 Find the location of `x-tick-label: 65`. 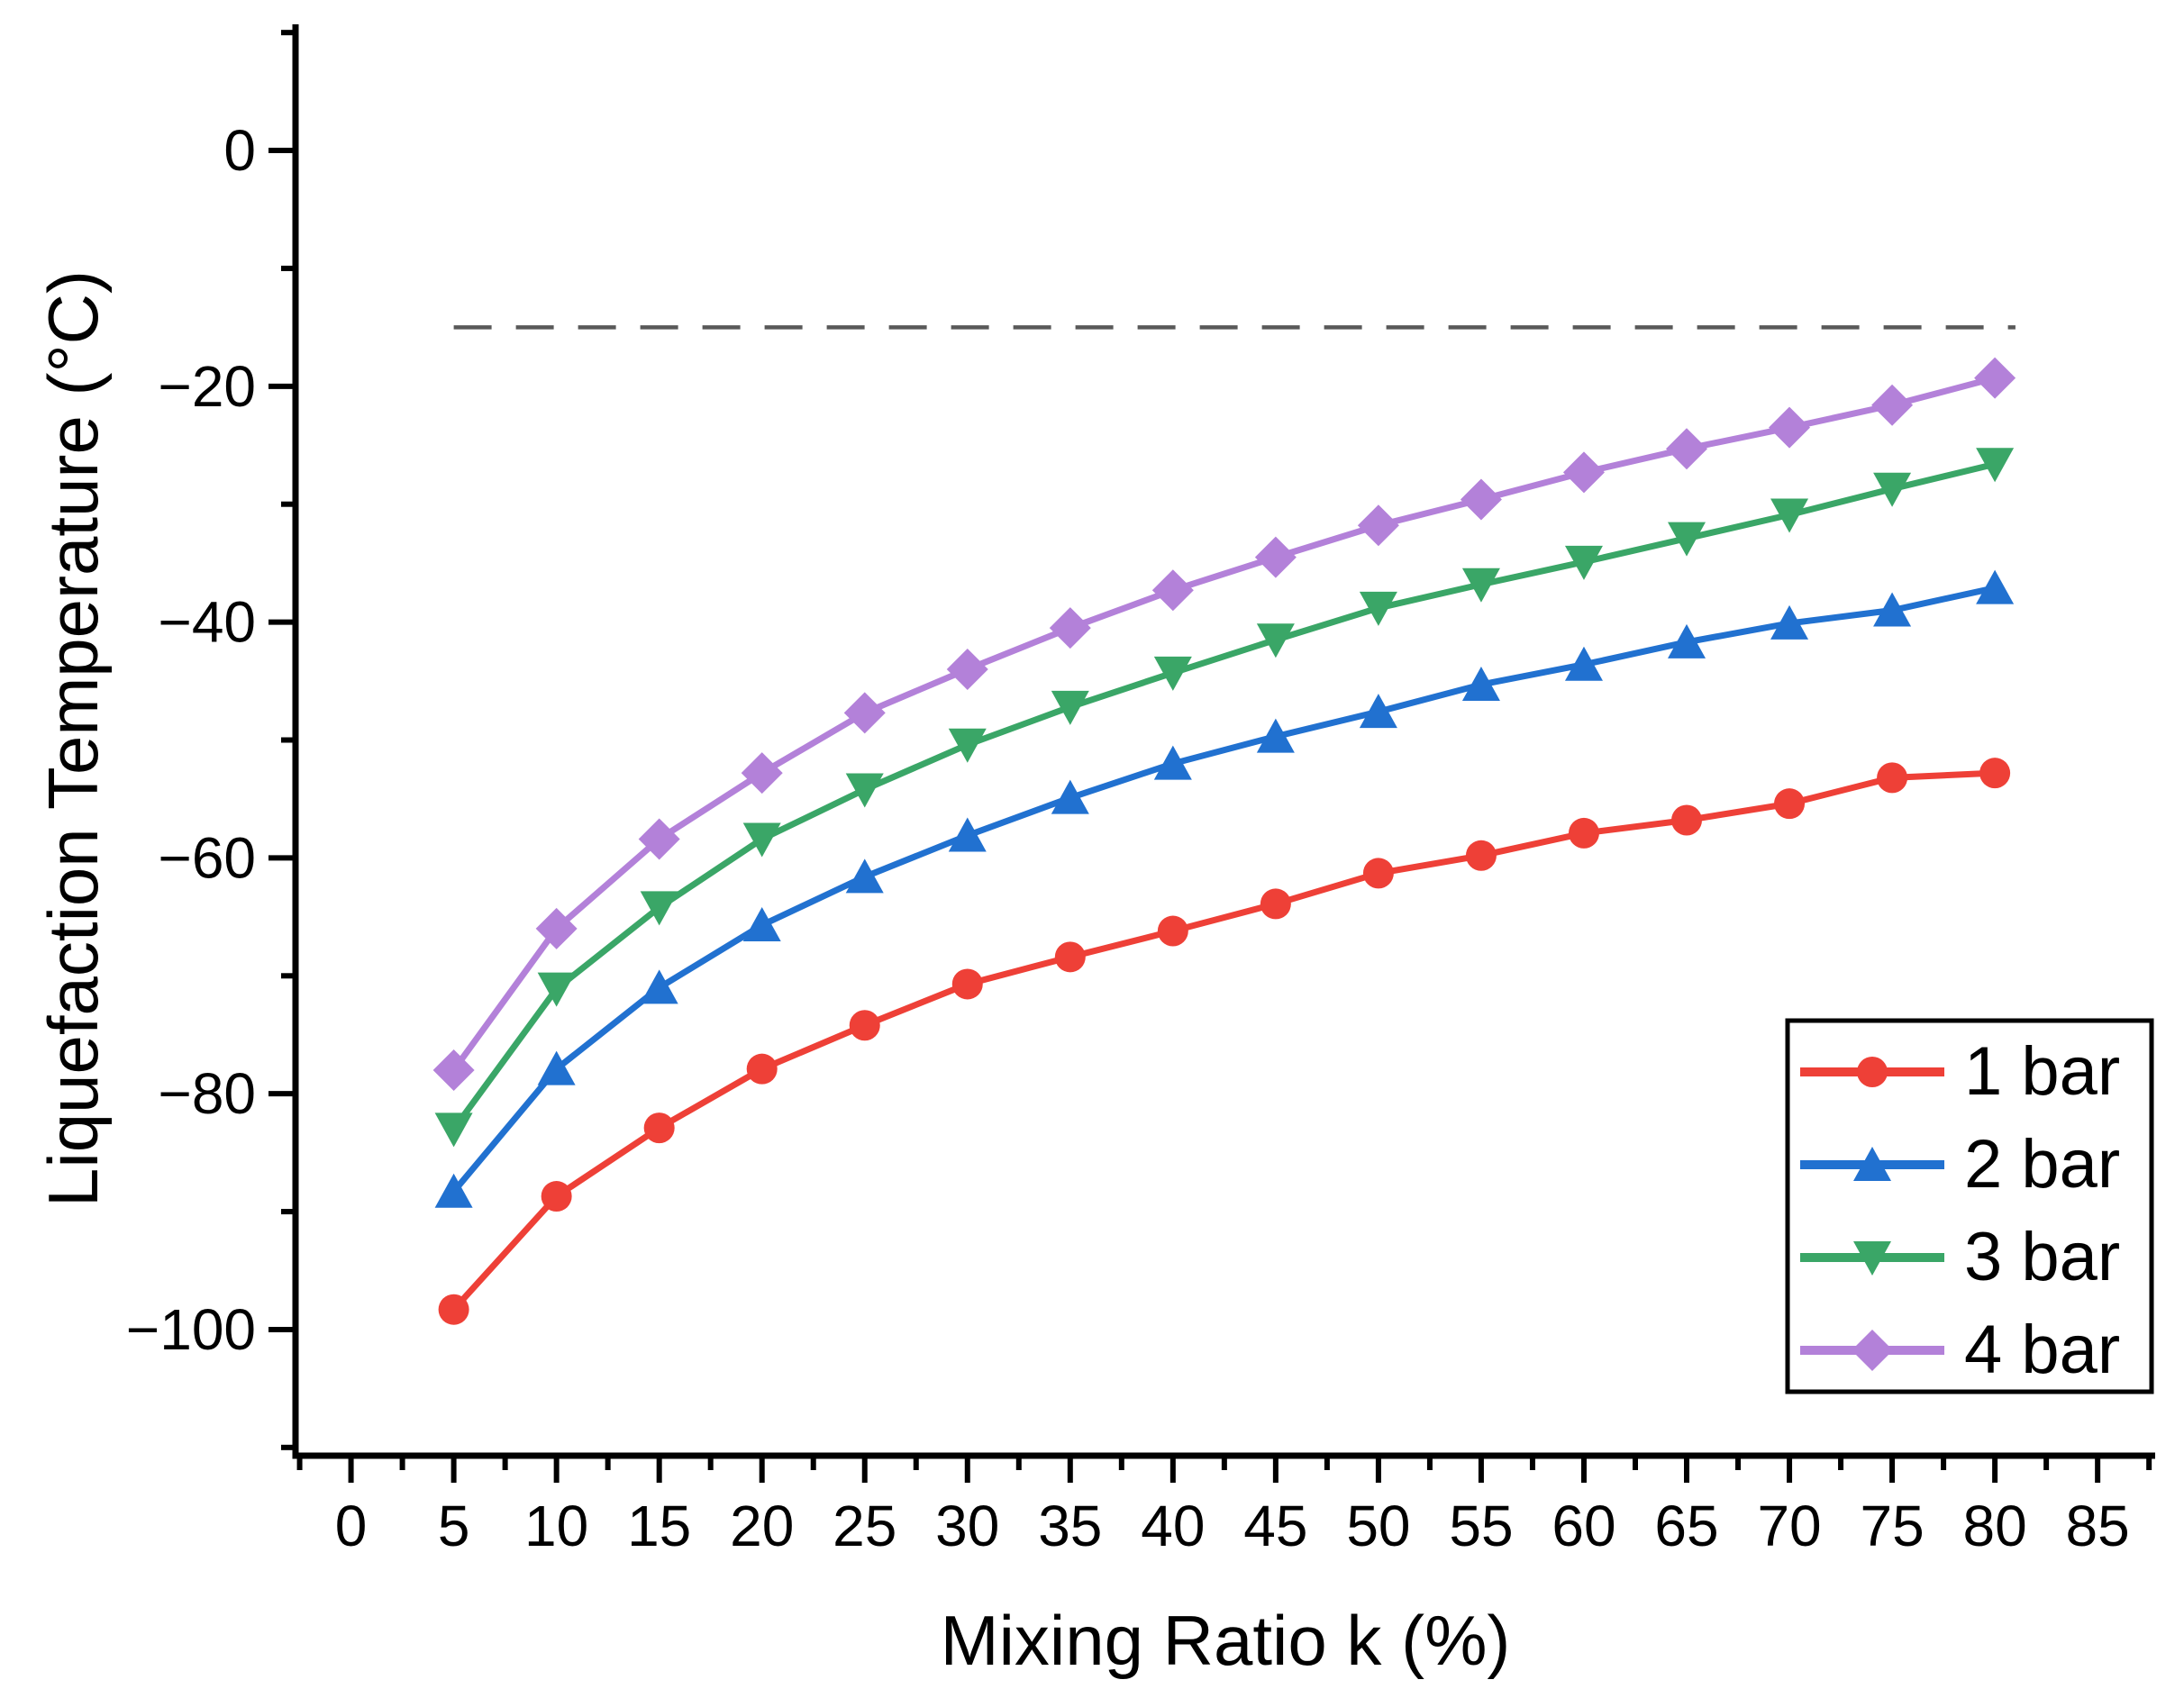

x-tick-label: 65 is located at coordinates (1686, 1526).